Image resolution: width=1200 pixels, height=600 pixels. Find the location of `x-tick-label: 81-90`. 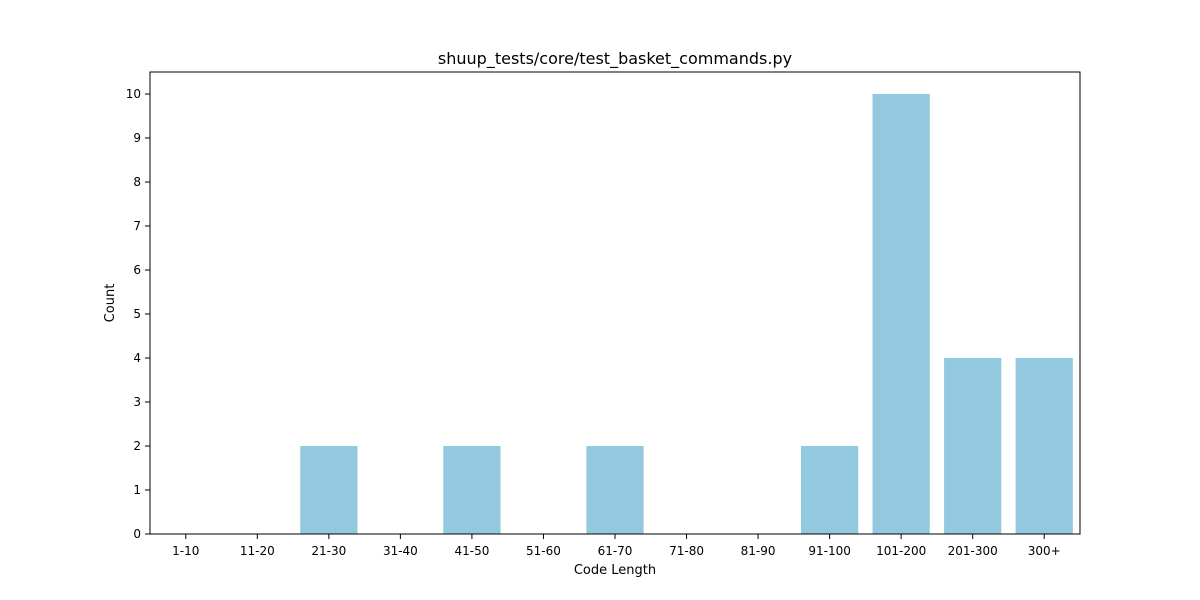

x-tick-label: 81-90 is located at coordinates (758, 551).